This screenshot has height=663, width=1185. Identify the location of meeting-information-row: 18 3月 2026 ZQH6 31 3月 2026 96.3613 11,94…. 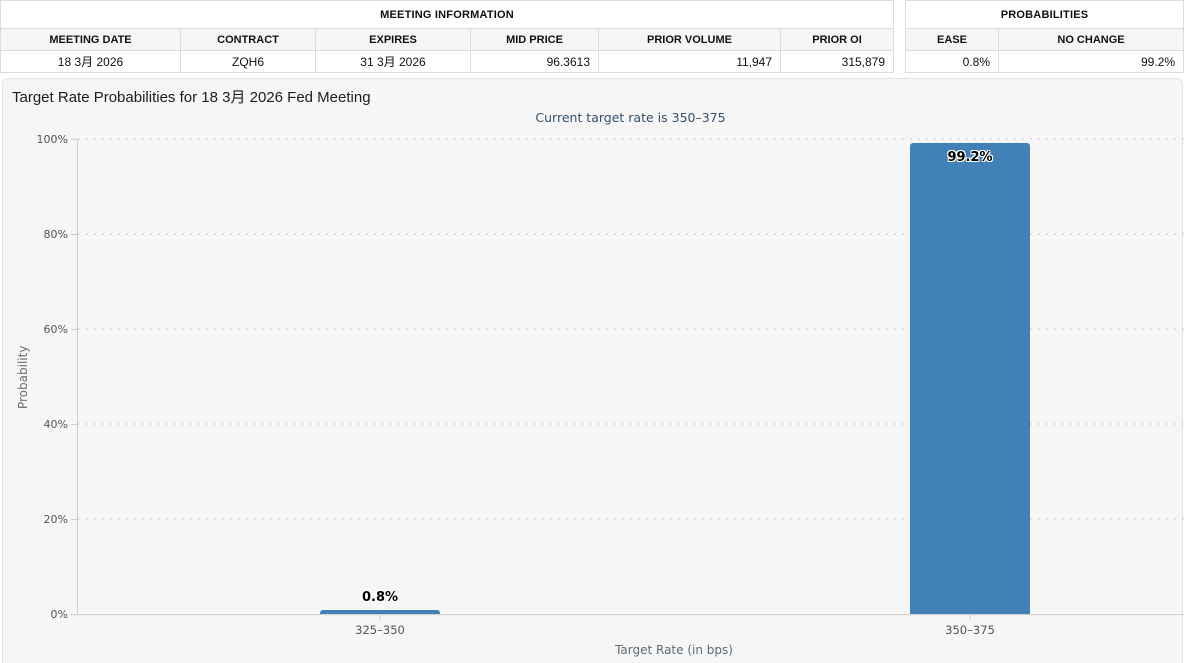
(447, 61).